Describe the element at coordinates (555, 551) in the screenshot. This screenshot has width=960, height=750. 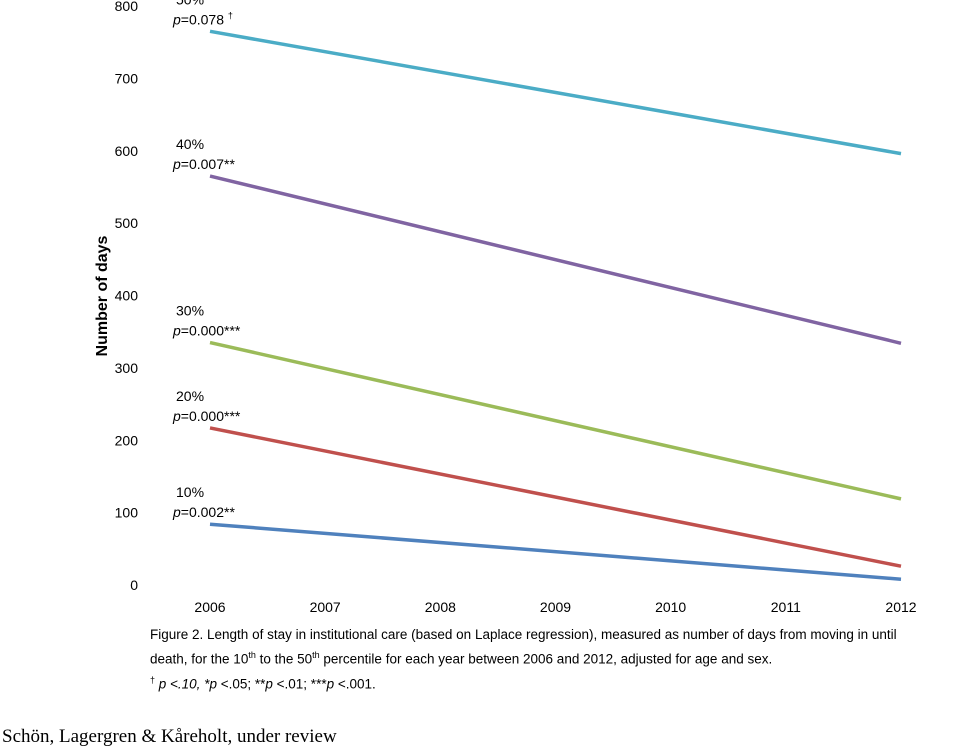
I see `series-line-10pct` at that location.